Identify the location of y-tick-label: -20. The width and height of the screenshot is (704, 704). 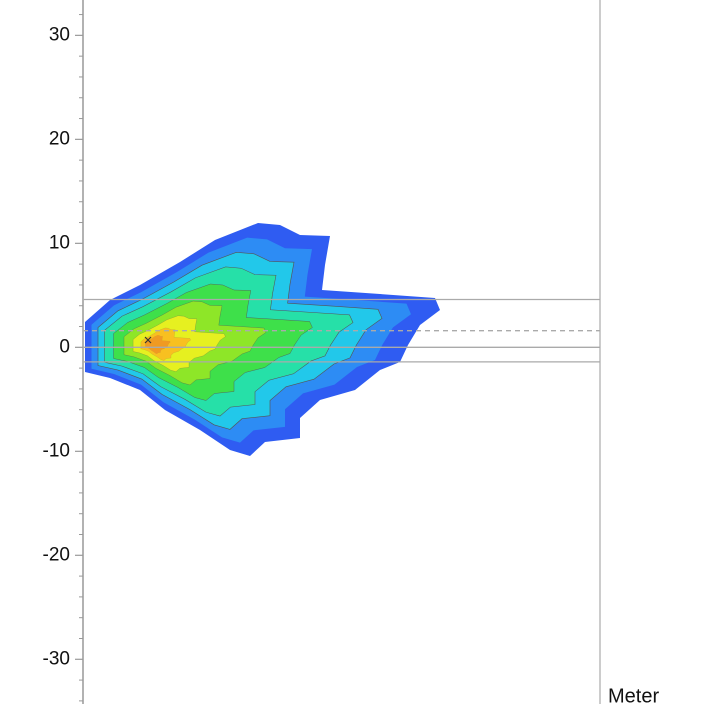
(56, 554).